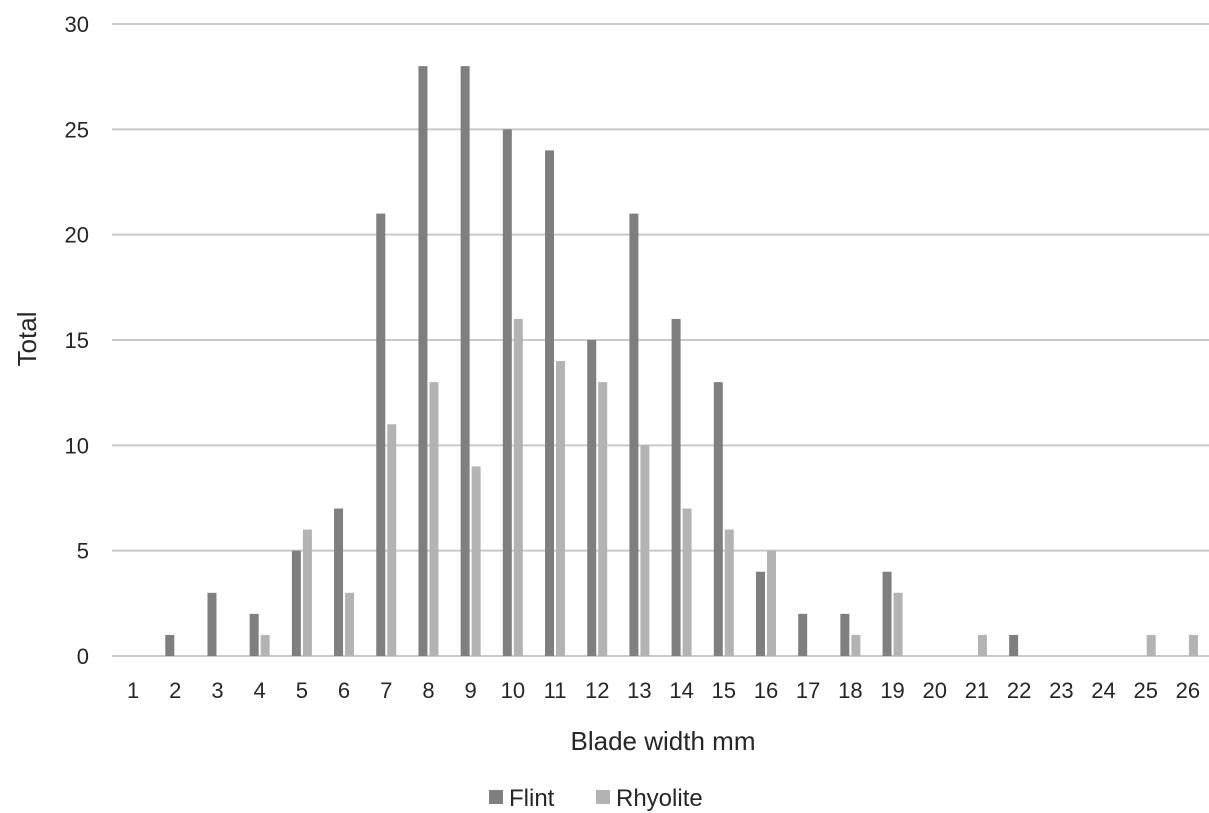 This screenshot has height=813, width=1209. What do you see at coordinates (892, 690) in the screenshot?
I see `x-tick-label: 19` at bounding box center [892, 690].